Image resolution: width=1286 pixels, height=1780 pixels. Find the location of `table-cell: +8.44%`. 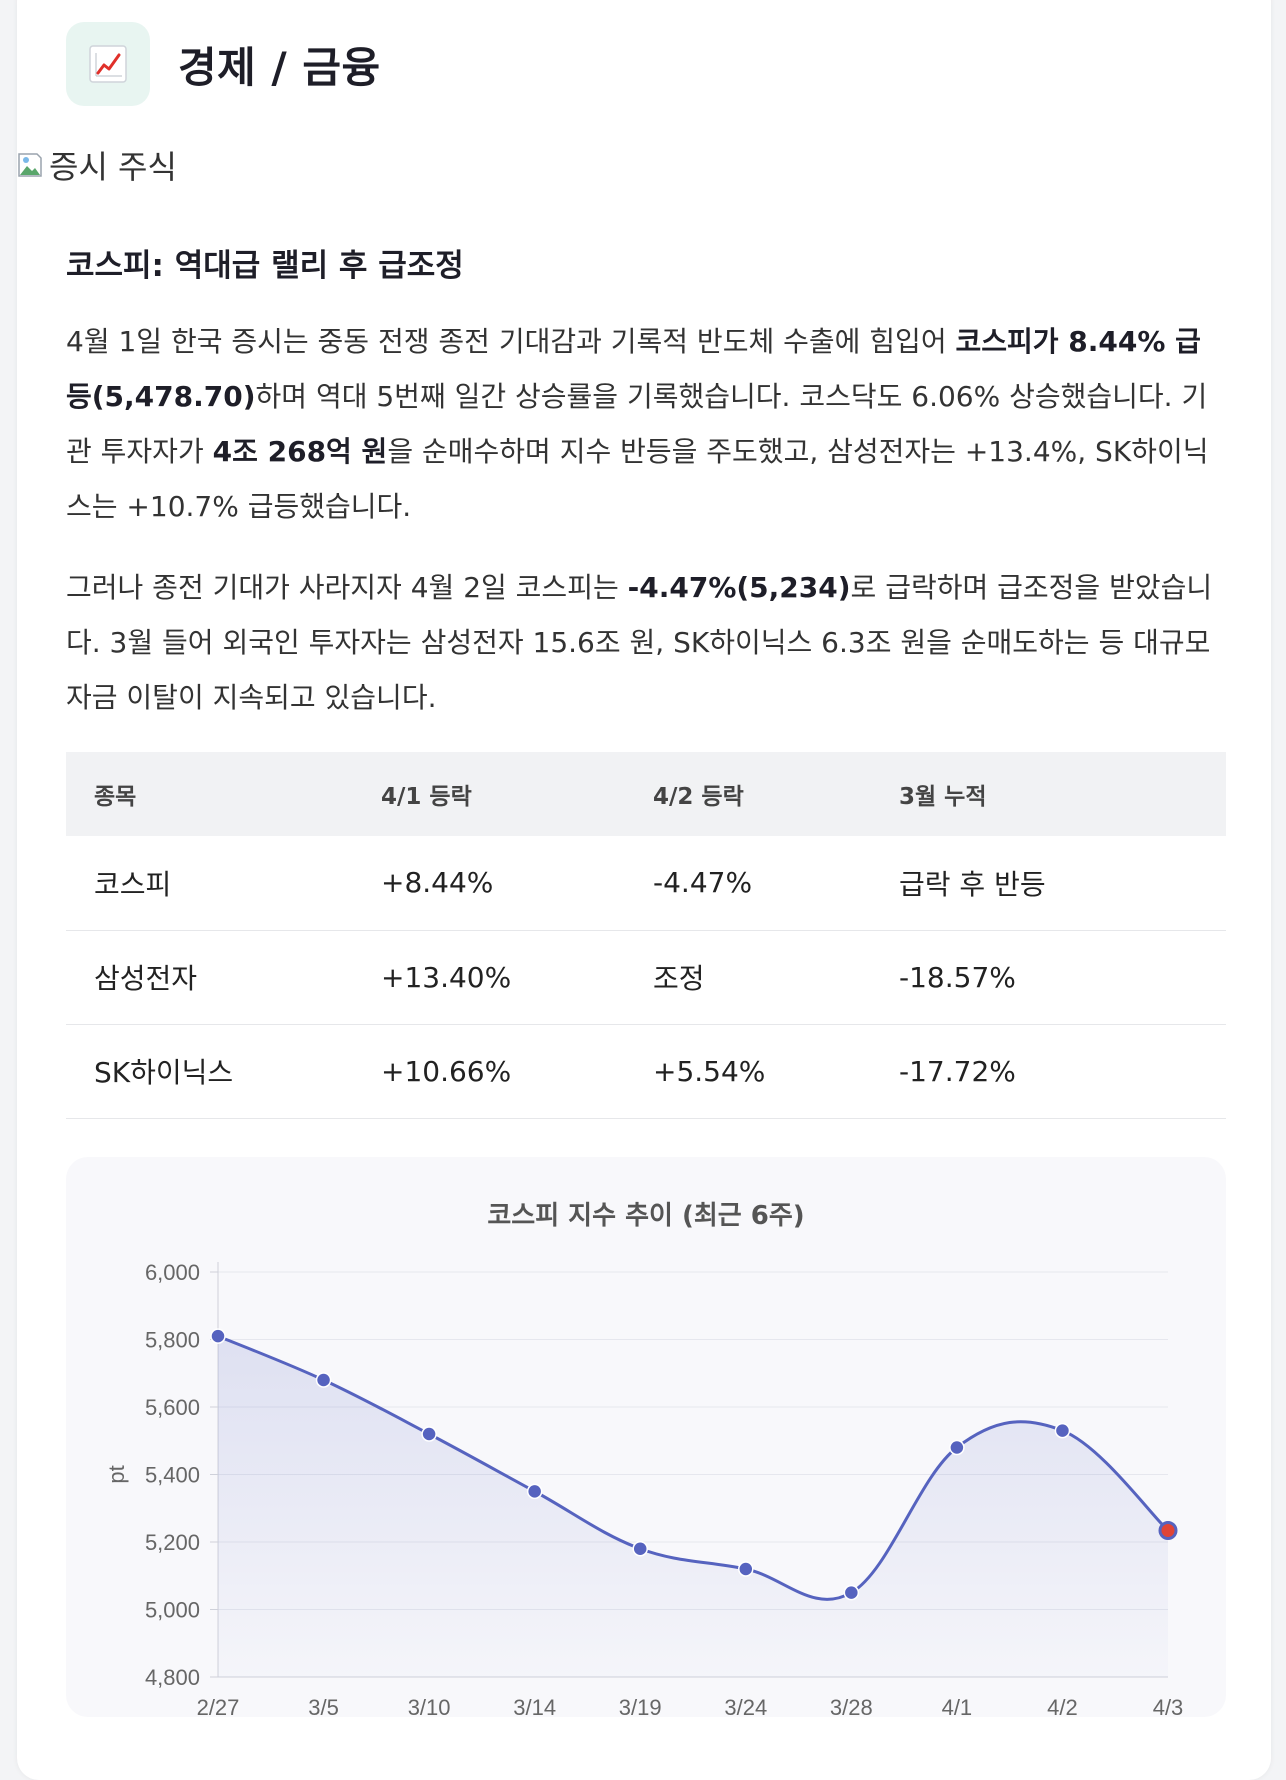

table-cell: +8.44% is located at coordinates (517, 883).